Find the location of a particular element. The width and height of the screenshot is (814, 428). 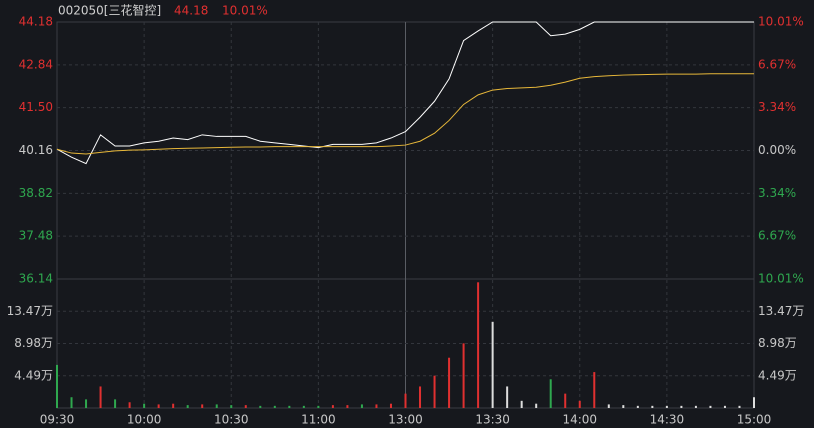

x-tick-label: 13:30 is located at coordinates (492, 420).